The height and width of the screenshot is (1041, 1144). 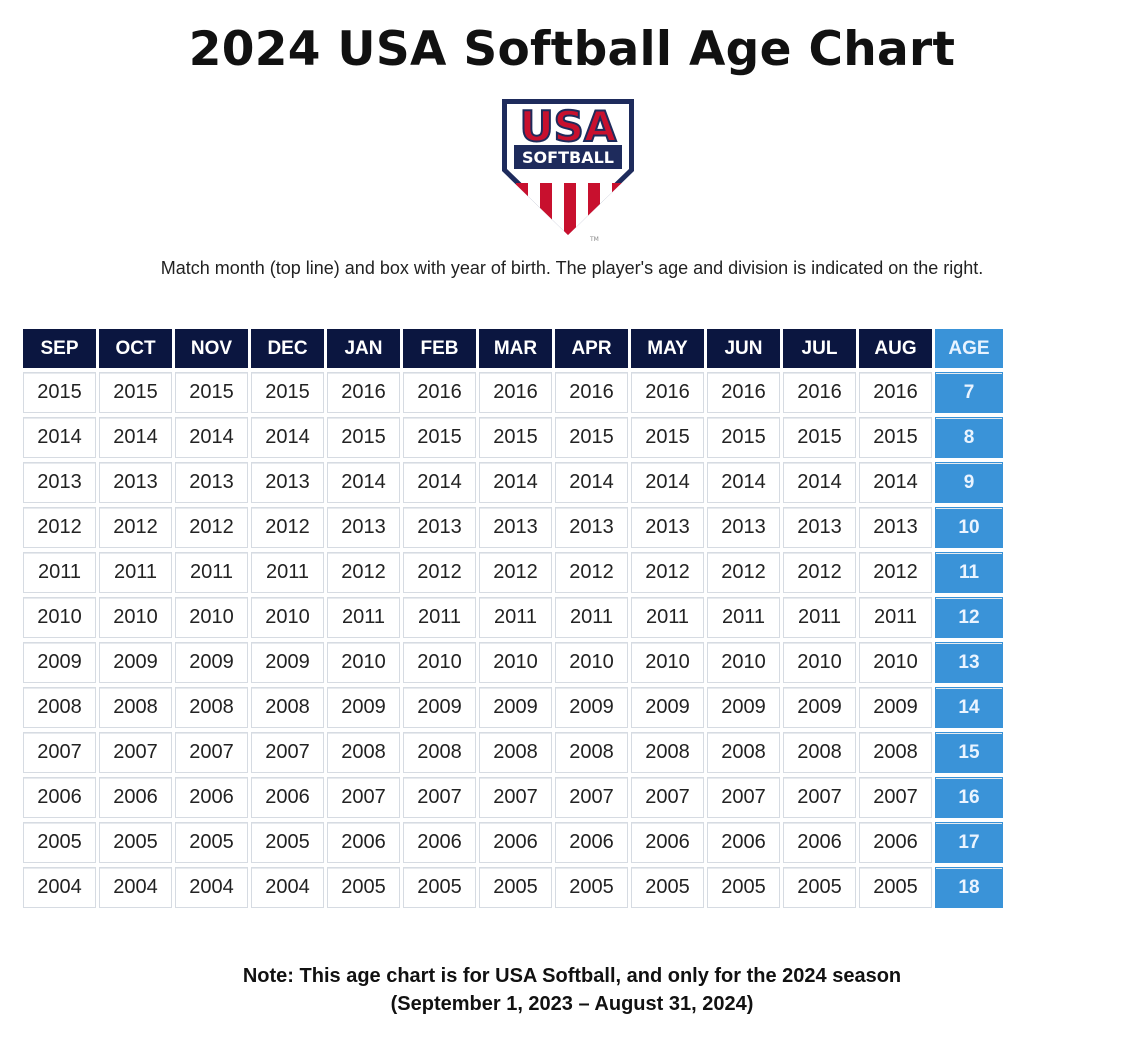 What do you see at coordinates (568, 175) in the screenshot?
I see `logo-stars` at bounding box center [568, 175].